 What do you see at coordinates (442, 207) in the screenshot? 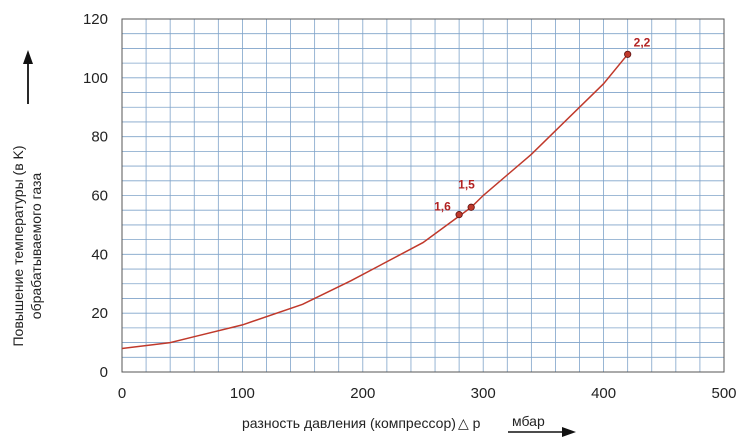
I see `data-point-label: 1,6` at bounding box center [442, 207].